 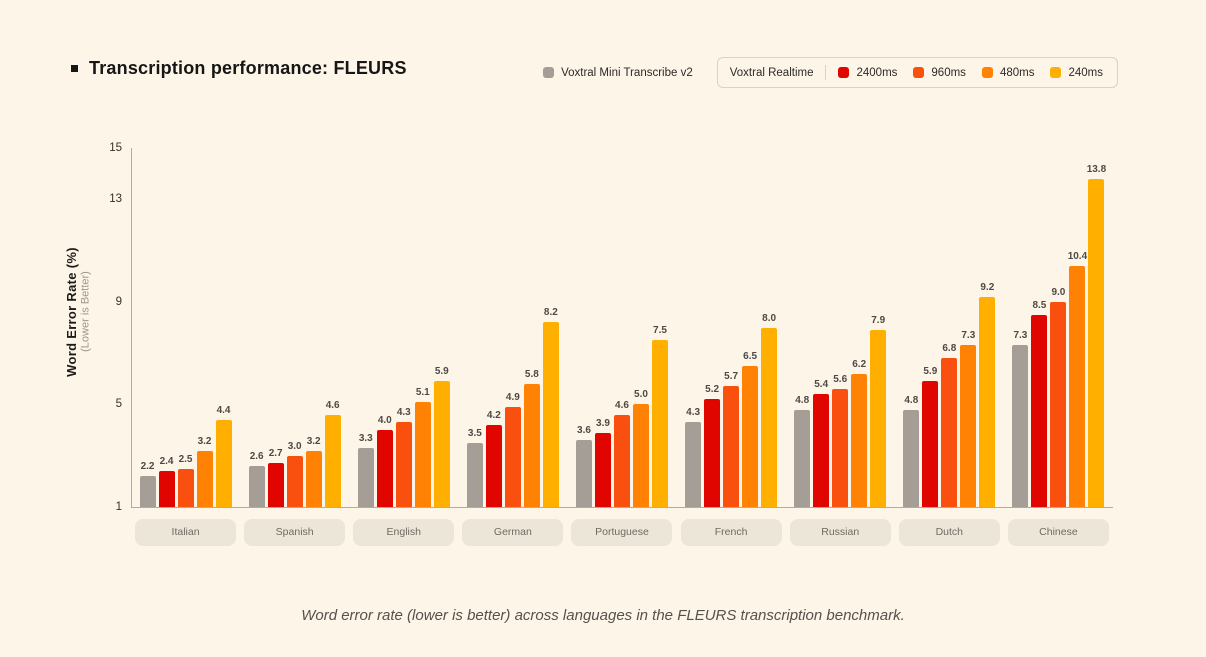 What do you see at coordinates (802, 400) in the screenshot?
I see `bar-value-label: 4.8` at bounding box center [802, 400].